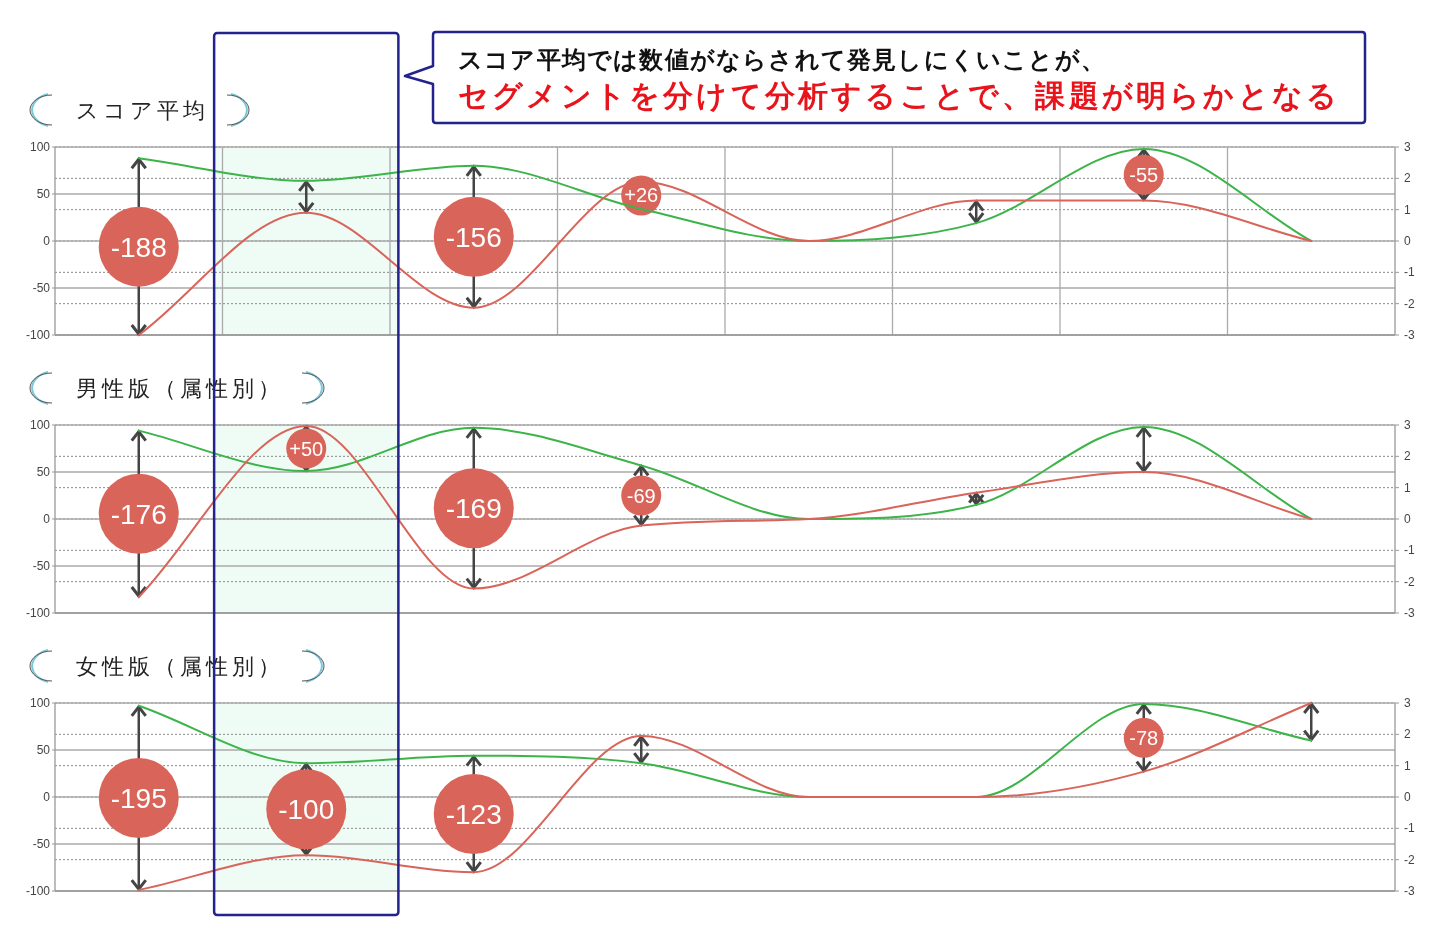  I want to click on annotation: +50, so click(306, 448).